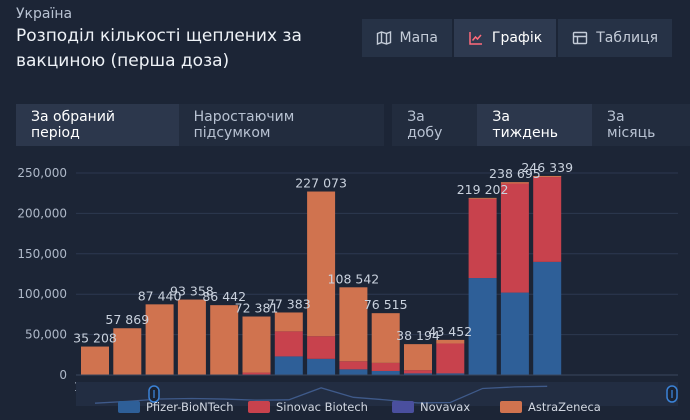  I want to click on tab-table: Таблиця, so click(615, 38).